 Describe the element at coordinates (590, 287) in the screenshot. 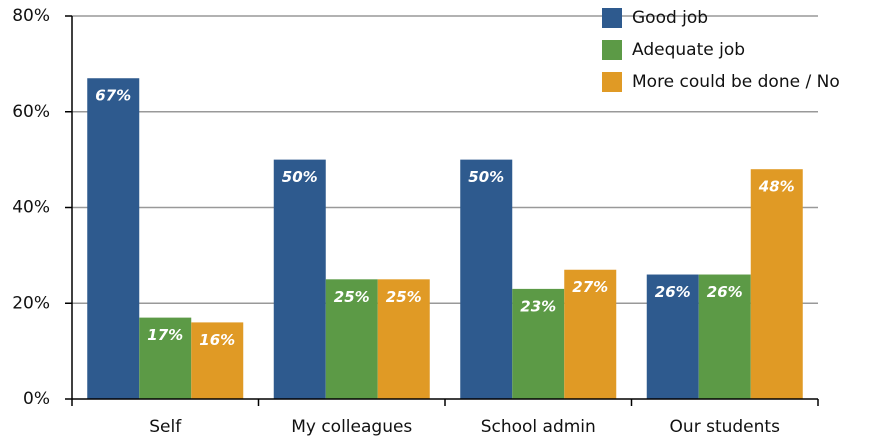

I see `value-label: 27%` at that location.